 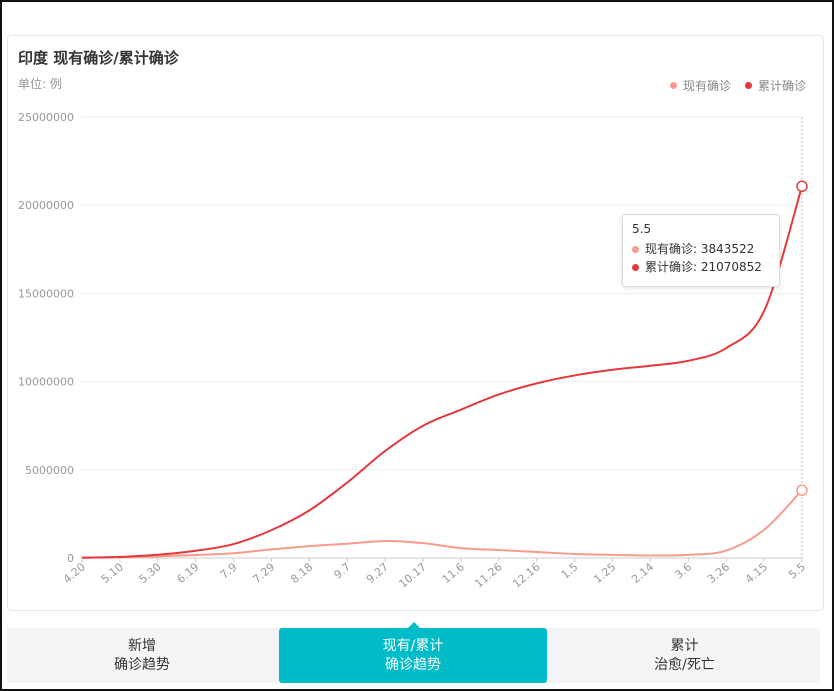 What do you see at coordinates (781, 86) in the screenshot?
I see `legend-label-cumulative: 累计确诊` at bounding box center [781, 86].